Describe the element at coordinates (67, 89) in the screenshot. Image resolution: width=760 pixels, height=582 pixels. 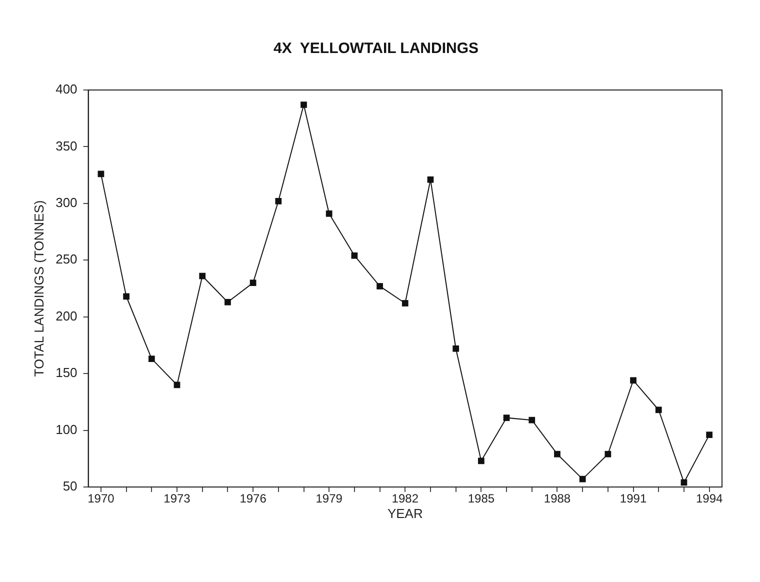
I see `y-tick-label: 400` at that location.